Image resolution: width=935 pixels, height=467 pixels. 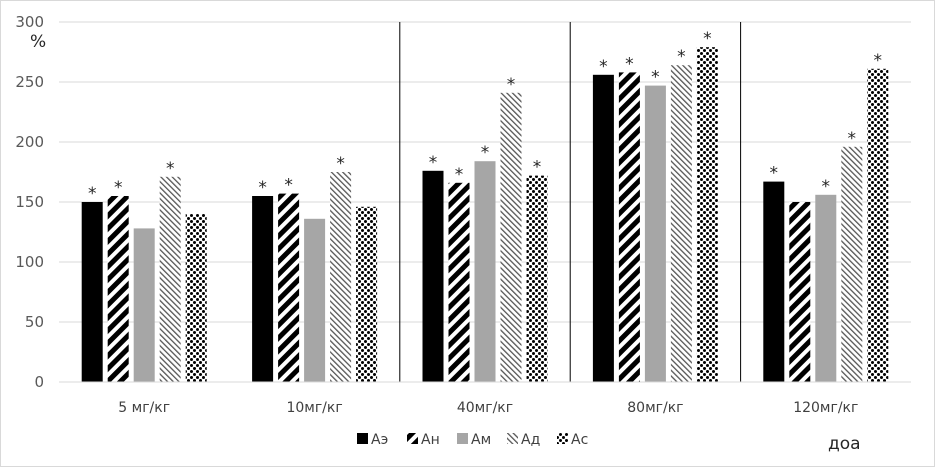 I want to click on legend: Аэ Ан Ам Ад Ас, so click(x=472, y=440).